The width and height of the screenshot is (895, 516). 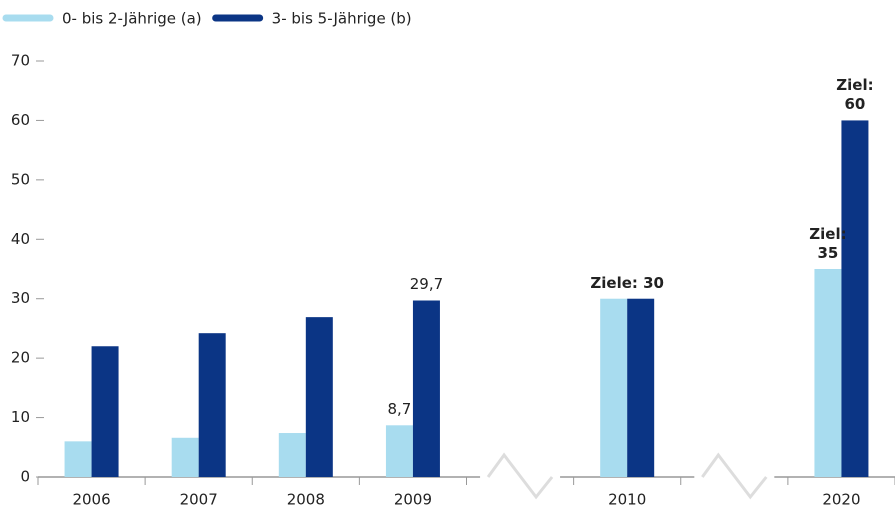 What do you see at coordinates (20, 239) in the screenshot?
I see `y-tick-label: 40` at bounding box center [20, 239].